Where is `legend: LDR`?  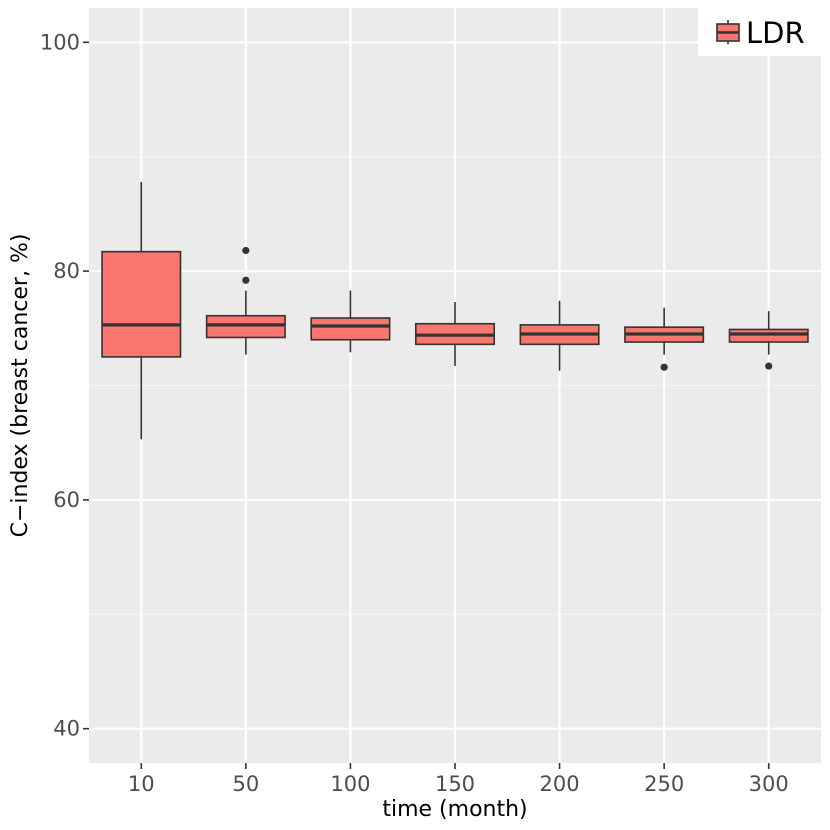 legend: LDR is located at coordinates (759, 32).